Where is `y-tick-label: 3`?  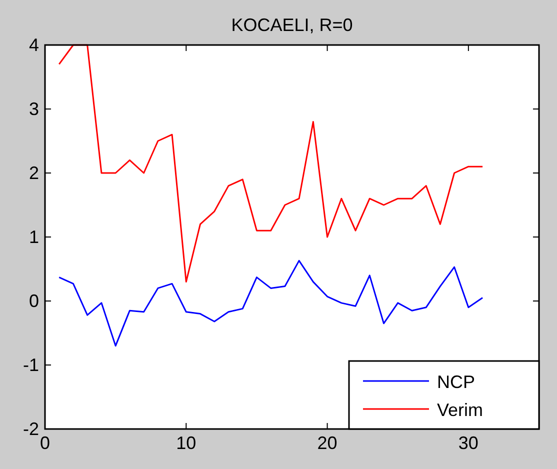
y-tick-label: 3 is located at coordinates (33, 109).